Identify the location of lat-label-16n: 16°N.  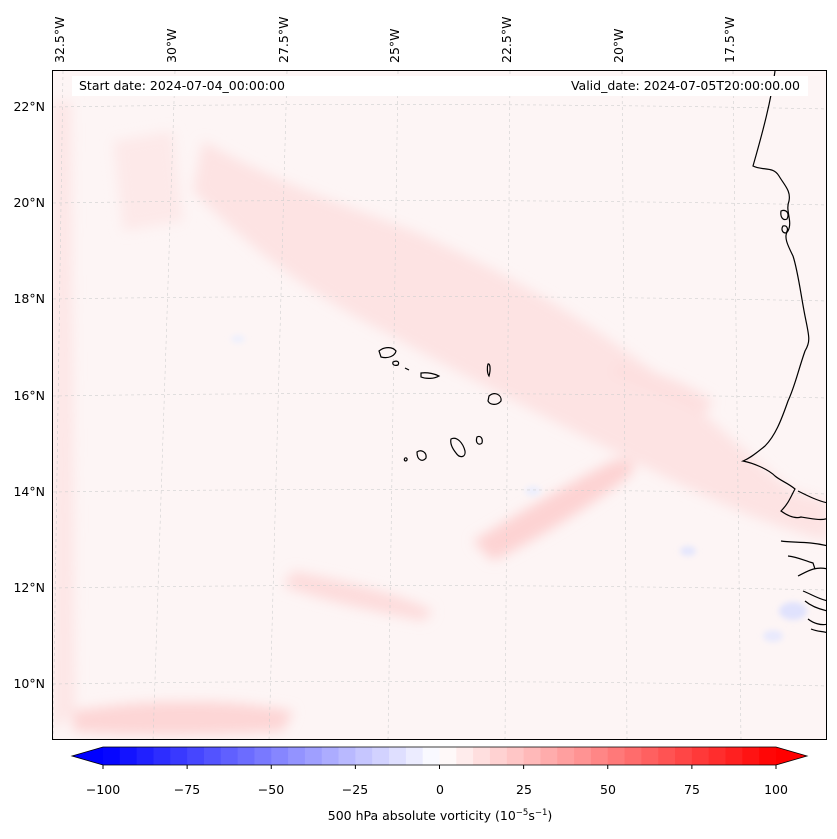
(29, 395).